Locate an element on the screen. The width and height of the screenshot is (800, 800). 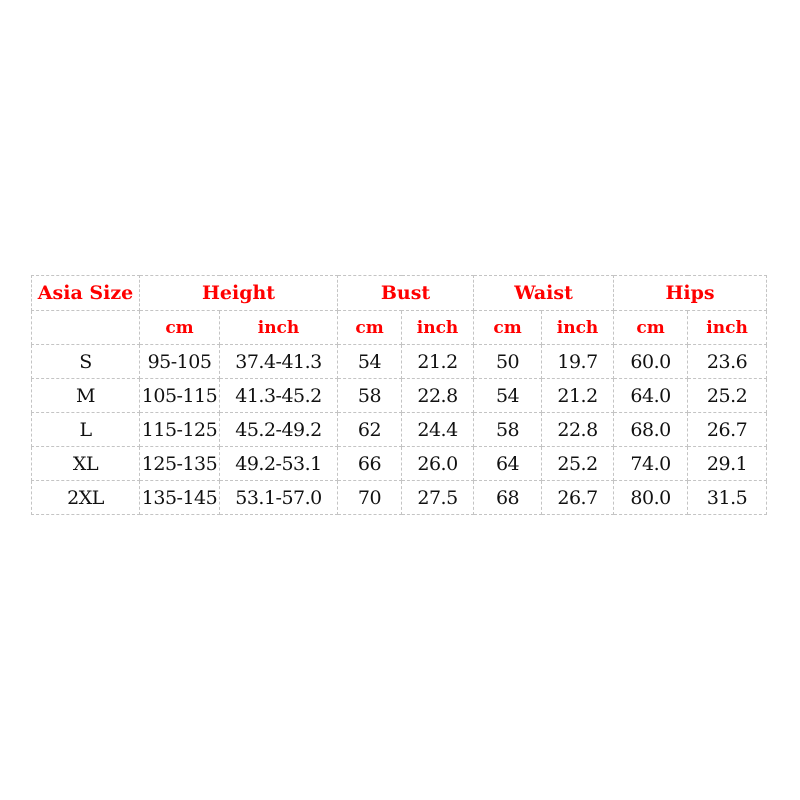
size-cell: M is located at coordinates (85, 395).